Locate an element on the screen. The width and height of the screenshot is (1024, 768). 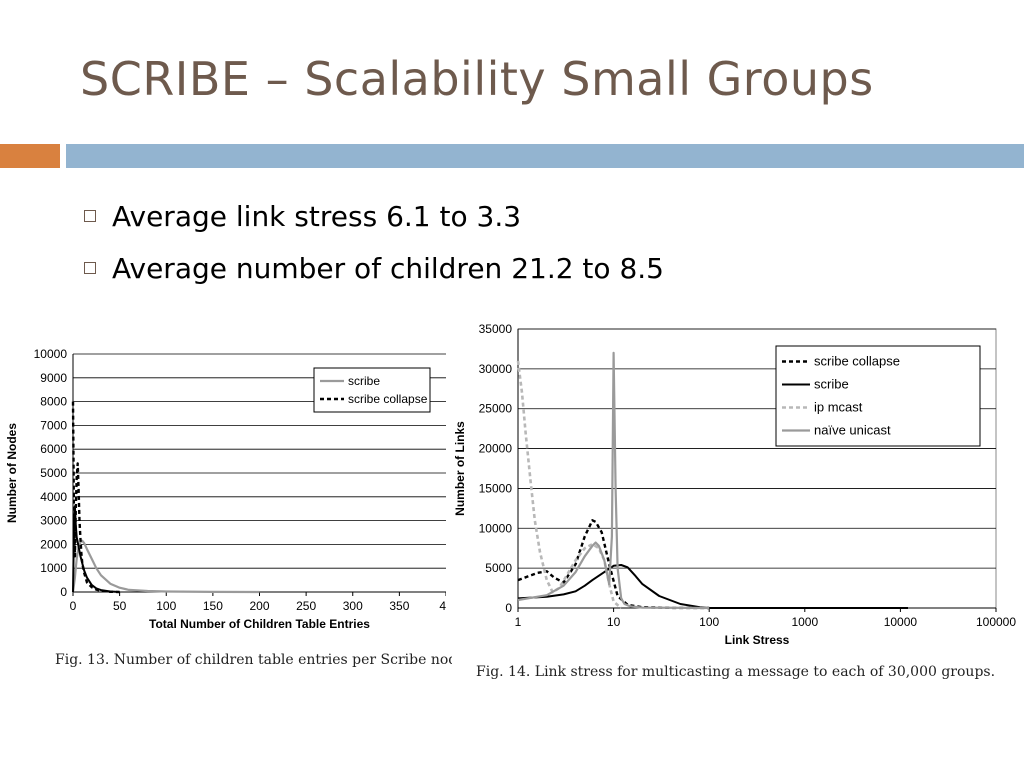
x-axis-label: Link Stress is located at coordinates (757, 640).